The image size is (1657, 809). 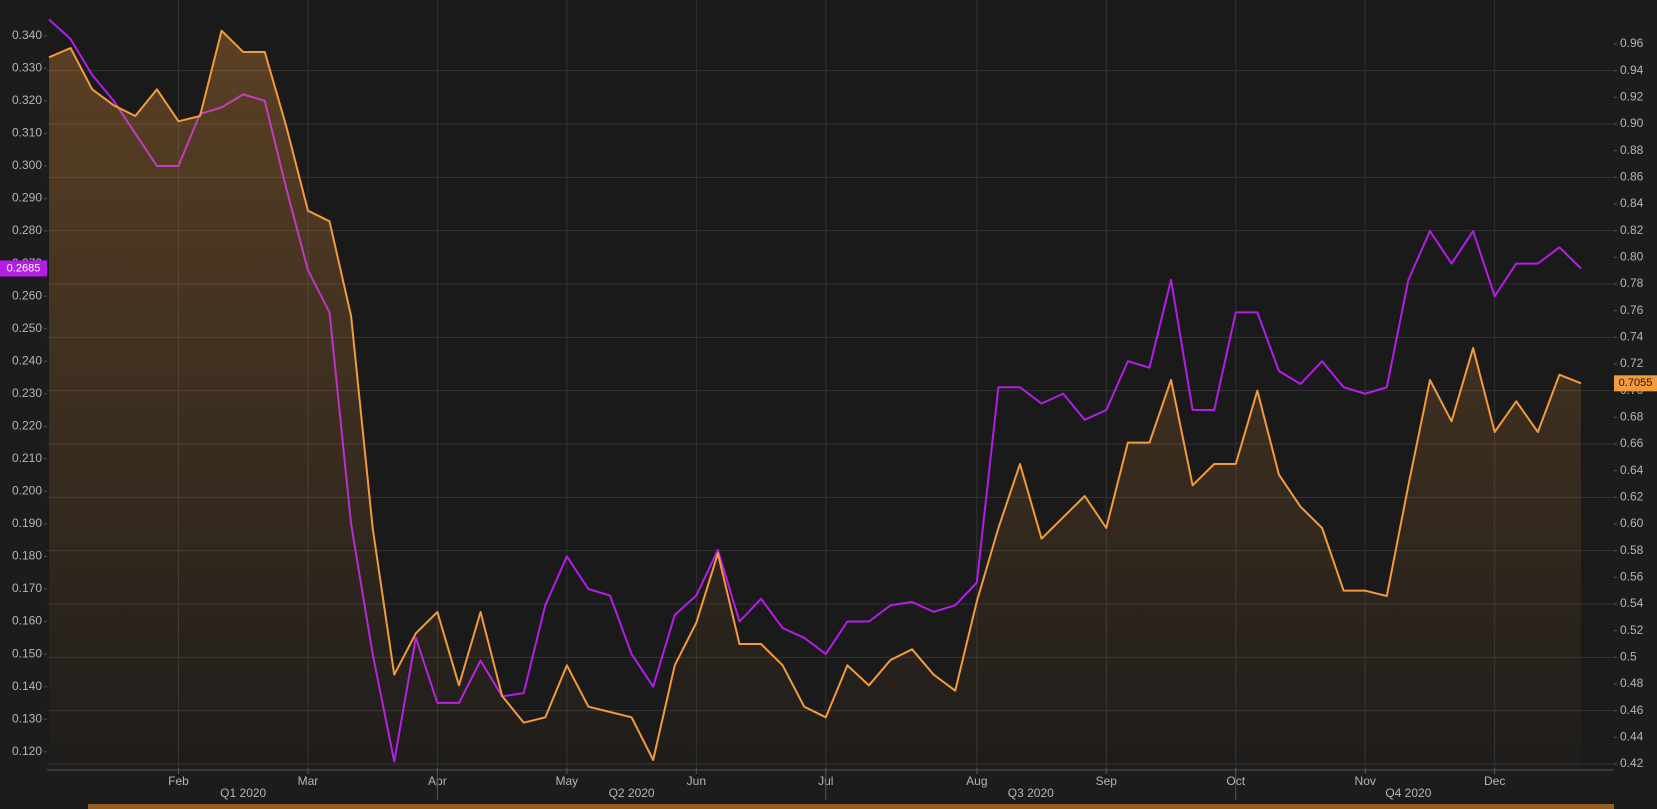 I want to click on y2-tick-label: 0.96, so click(x=1632, y=43).